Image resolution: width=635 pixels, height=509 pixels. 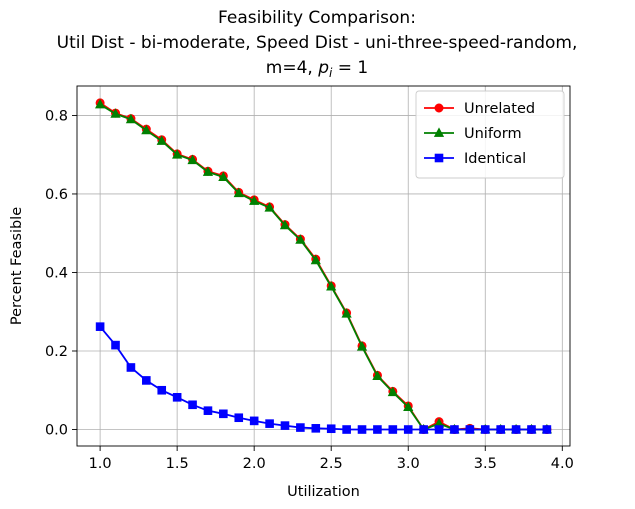 What do you see at coordinates (439, 158) in the screenshot?
I see `legend-marker-identical` at bounding box center [439, 158].